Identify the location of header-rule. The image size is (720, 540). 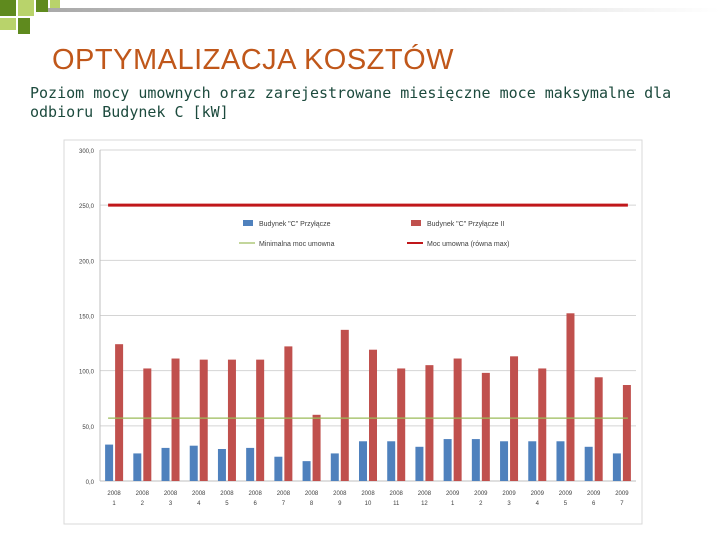
(384, 10).